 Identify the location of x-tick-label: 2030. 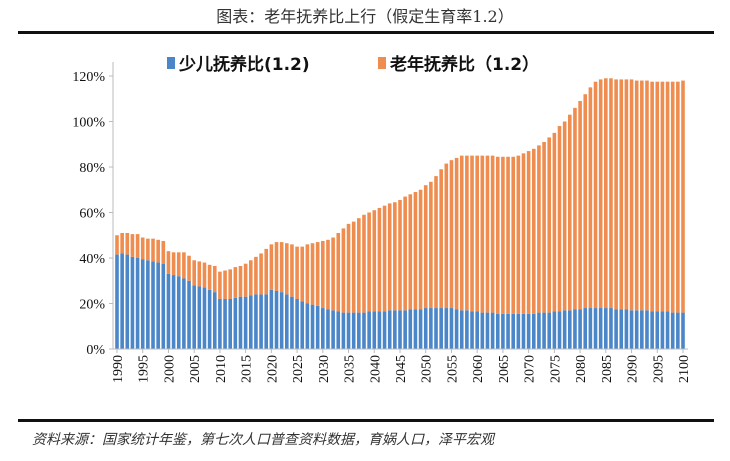
(324, 369).